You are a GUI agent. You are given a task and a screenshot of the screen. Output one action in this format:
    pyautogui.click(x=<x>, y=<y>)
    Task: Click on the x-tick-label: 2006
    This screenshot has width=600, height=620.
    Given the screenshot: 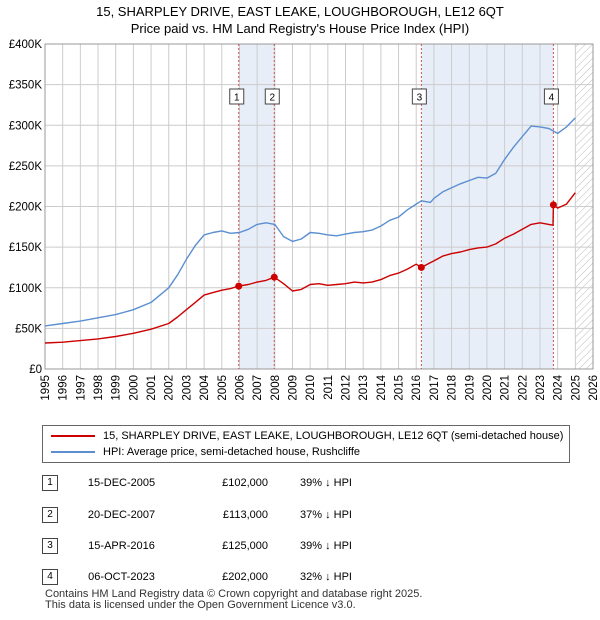 What is the action you would take?
    pyautogui.click(x=240, y=388)
    